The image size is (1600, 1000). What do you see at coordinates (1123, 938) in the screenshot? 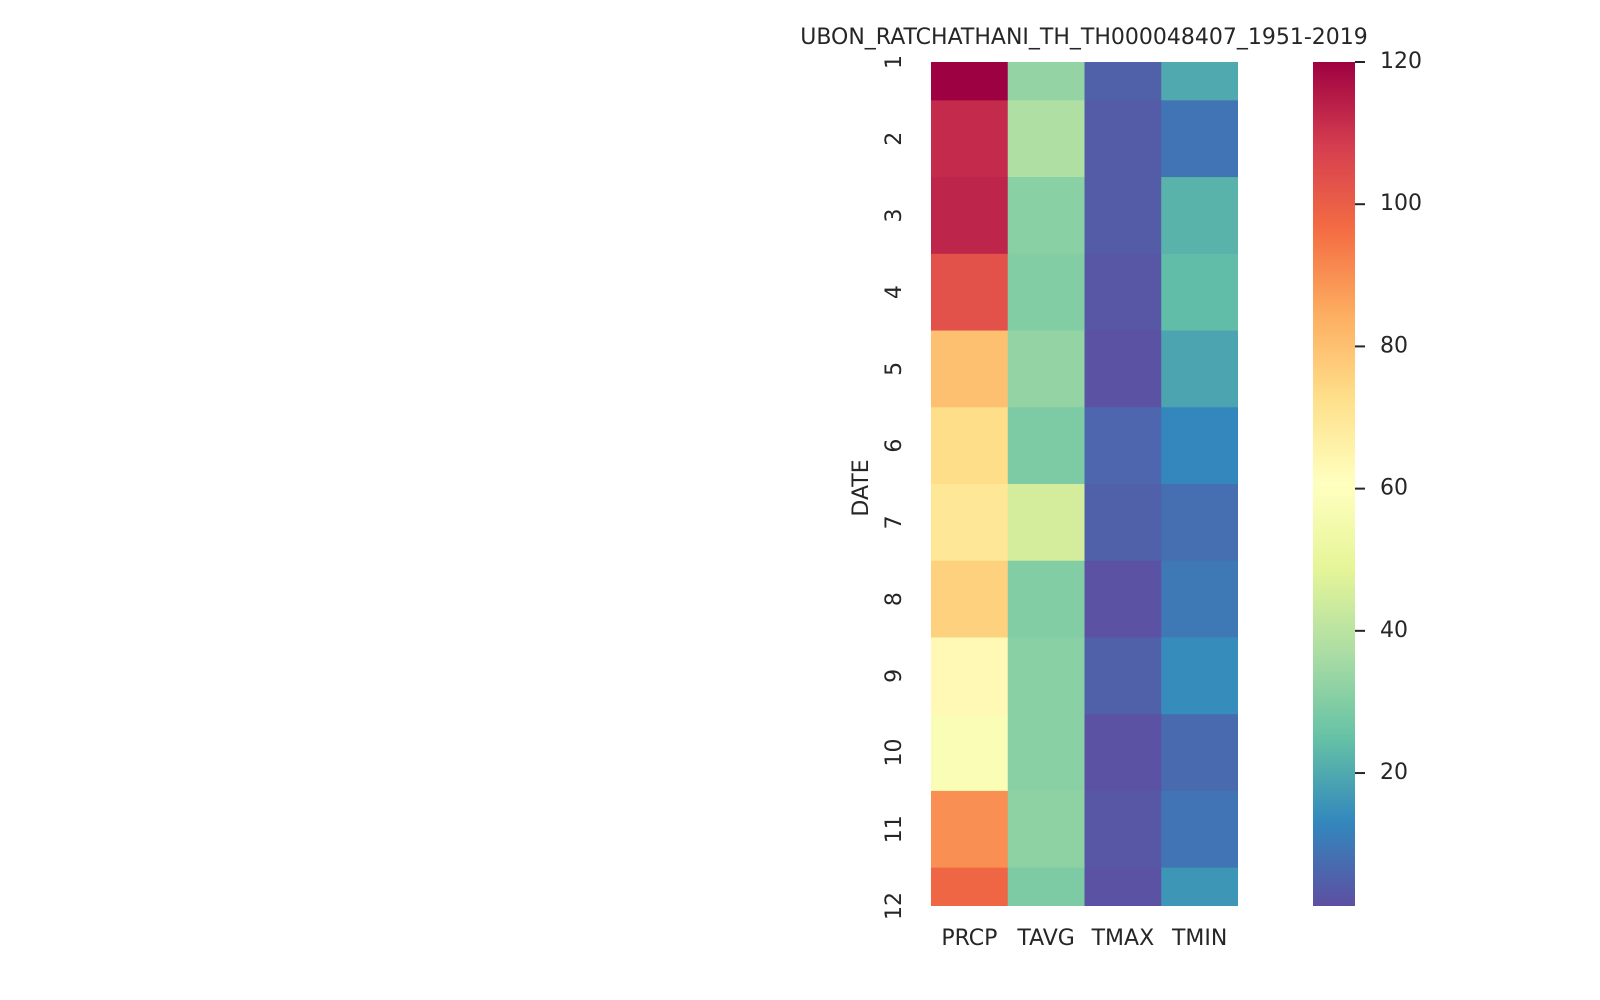
I see `x-tick-label: TMAX` at bounding box center [1123, 938].